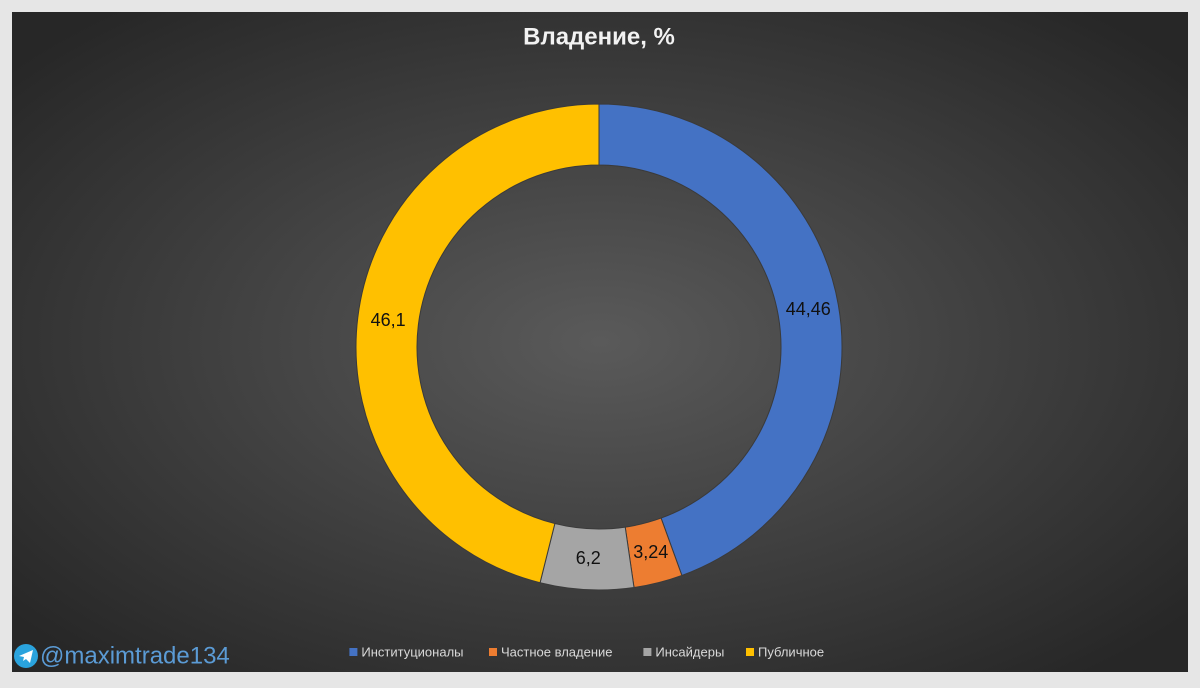 This screenshot has width=1200, height=688. What do you see at coordinates (588, 558) in the screenshot?
I see `data-label: 6,2` at bounding box center [588, 558].